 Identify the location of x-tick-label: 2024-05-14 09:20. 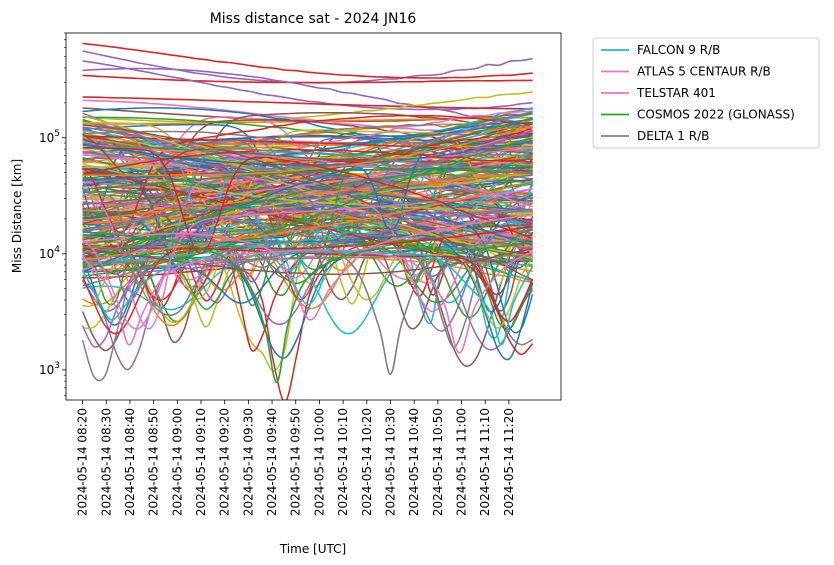
(225, 462).